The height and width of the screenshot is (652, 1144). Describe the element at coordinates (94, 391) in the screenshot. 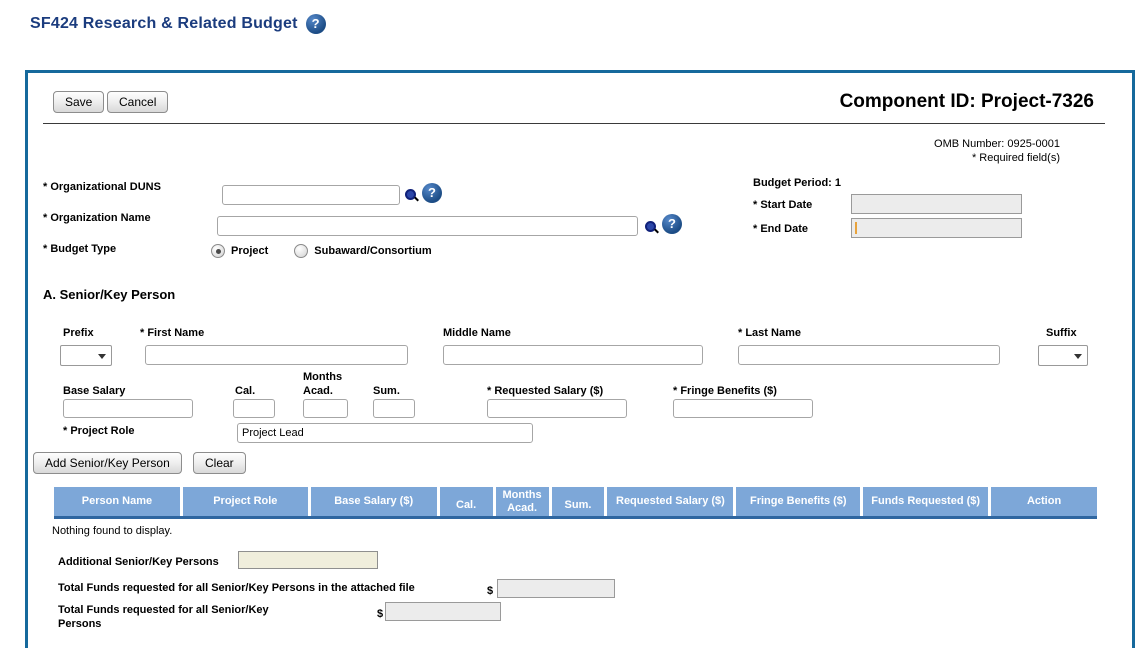

I see `base-salary-label: Base Salary` at that location.